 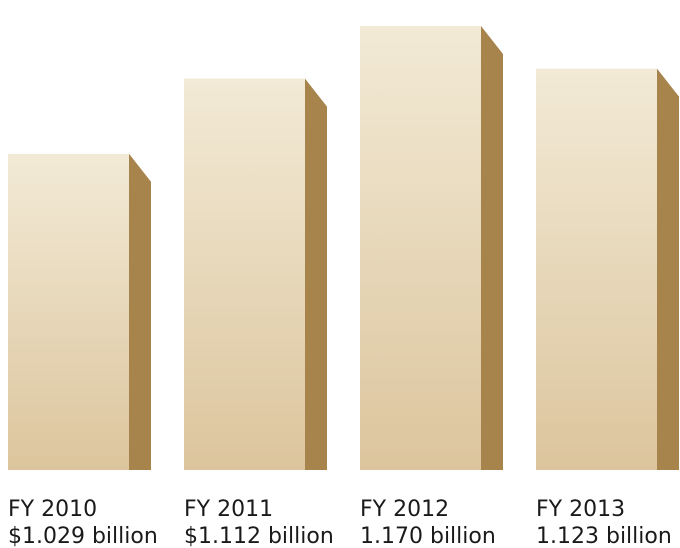 What do you see at coordinates (596, 269) in the screenshot?
I see `bar-front-fy-2013` at bounding box center [596, 269].